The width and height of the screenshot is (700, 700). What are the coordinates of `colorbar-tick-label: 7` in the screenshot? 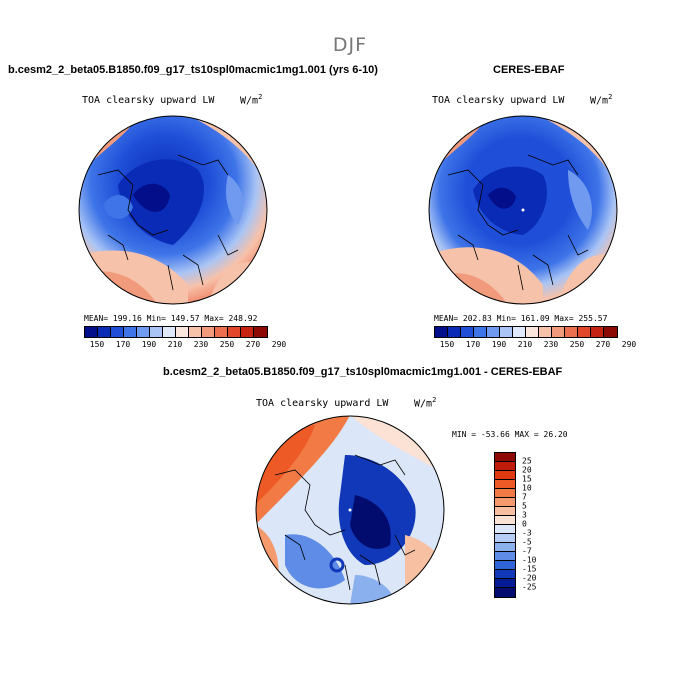 It's located at (524, 497).